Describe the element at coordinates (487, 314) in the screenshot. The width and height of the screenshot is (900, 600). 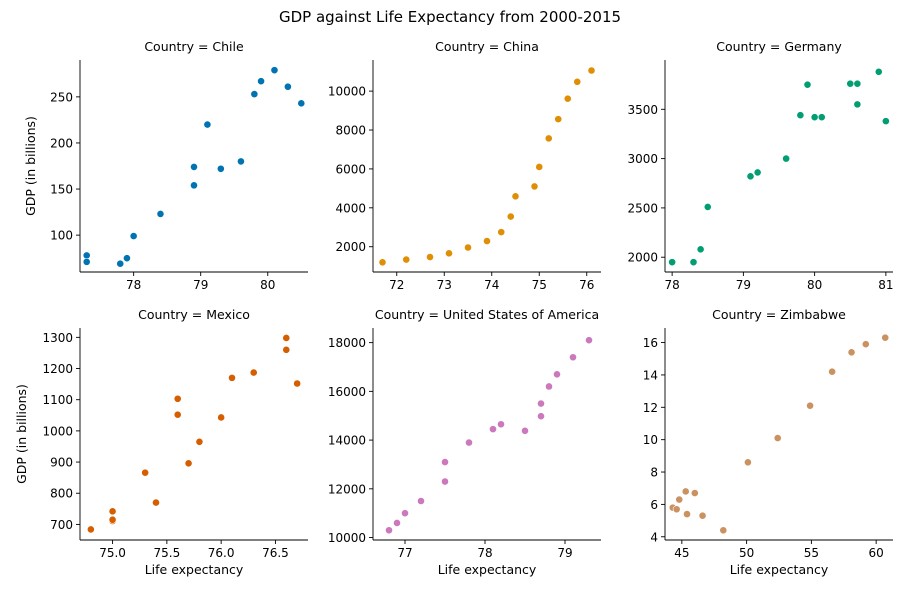
I see `facet-title: Country = United States of America` at that location.